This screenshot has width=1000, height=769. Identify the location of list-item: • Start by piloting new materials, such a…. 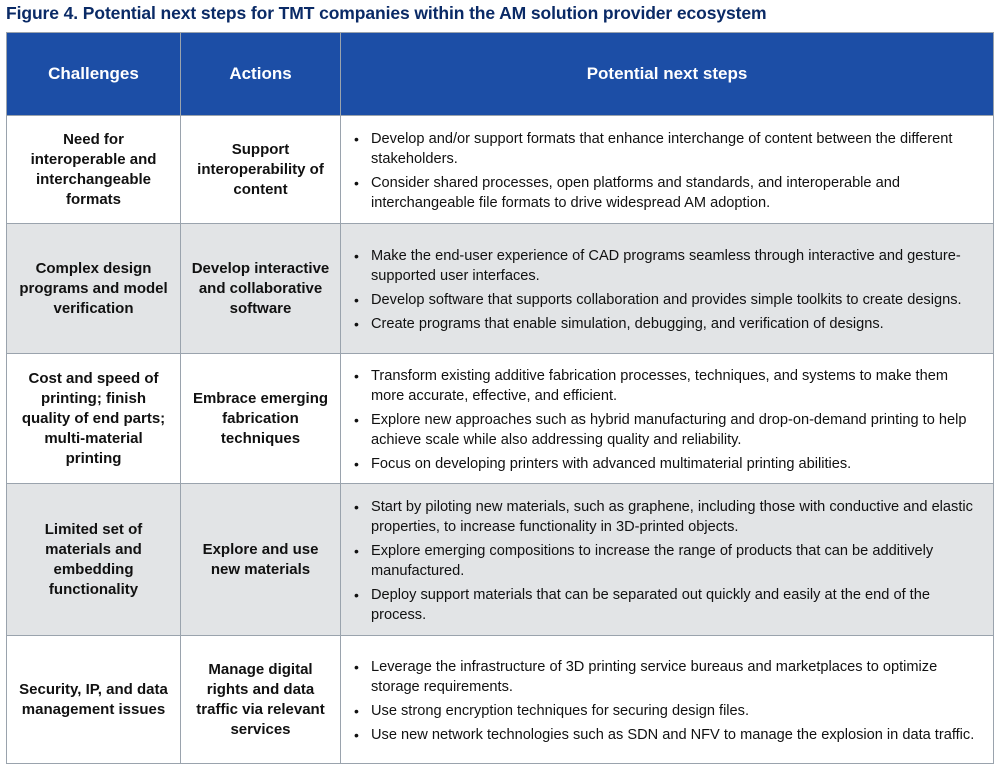
(665, 517).